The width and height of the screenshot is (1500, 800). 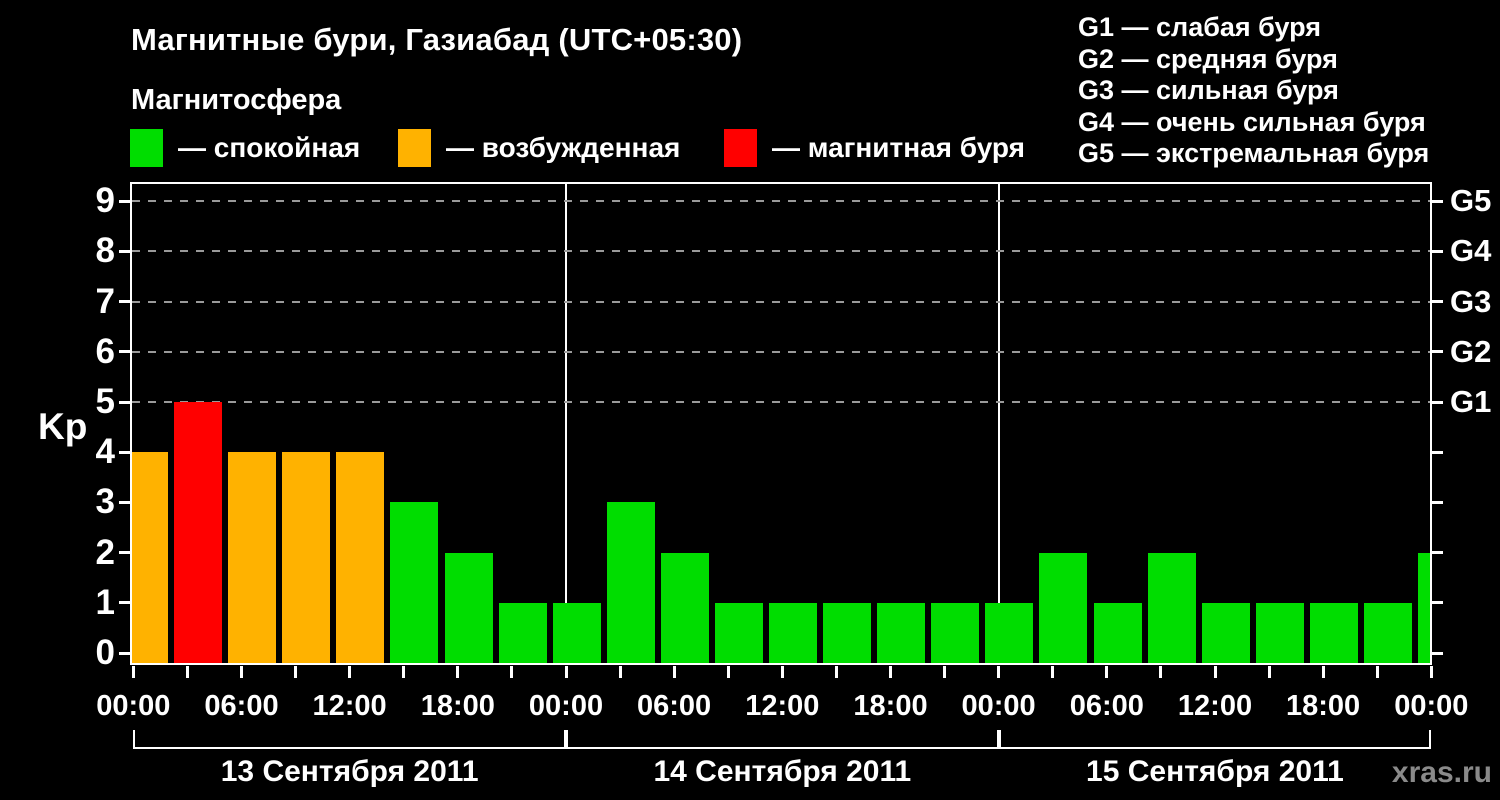 I want to click on legend-label: — возбужденная, so click(x=563, y=147).